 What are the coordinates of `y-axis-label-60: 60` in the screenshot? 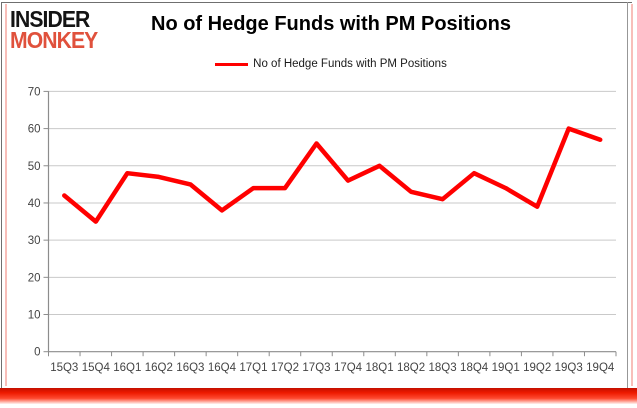 It's located at (34, 130).